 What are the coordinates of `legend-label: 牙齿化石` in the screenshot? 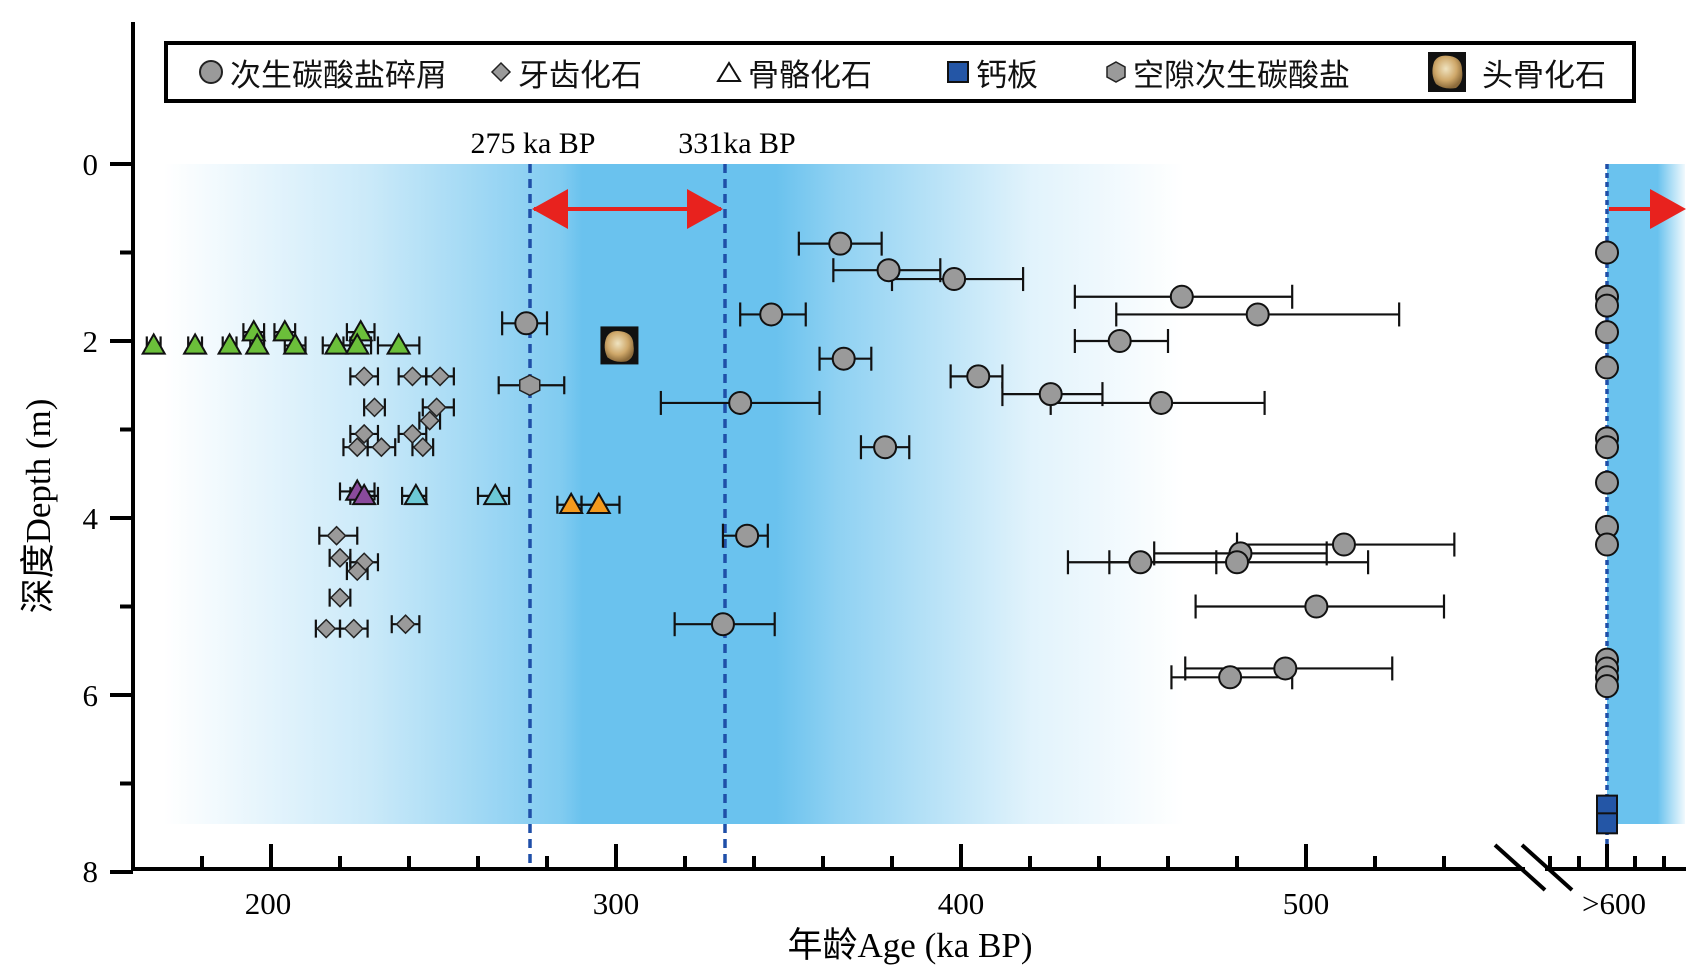 It's located at (580, 75).